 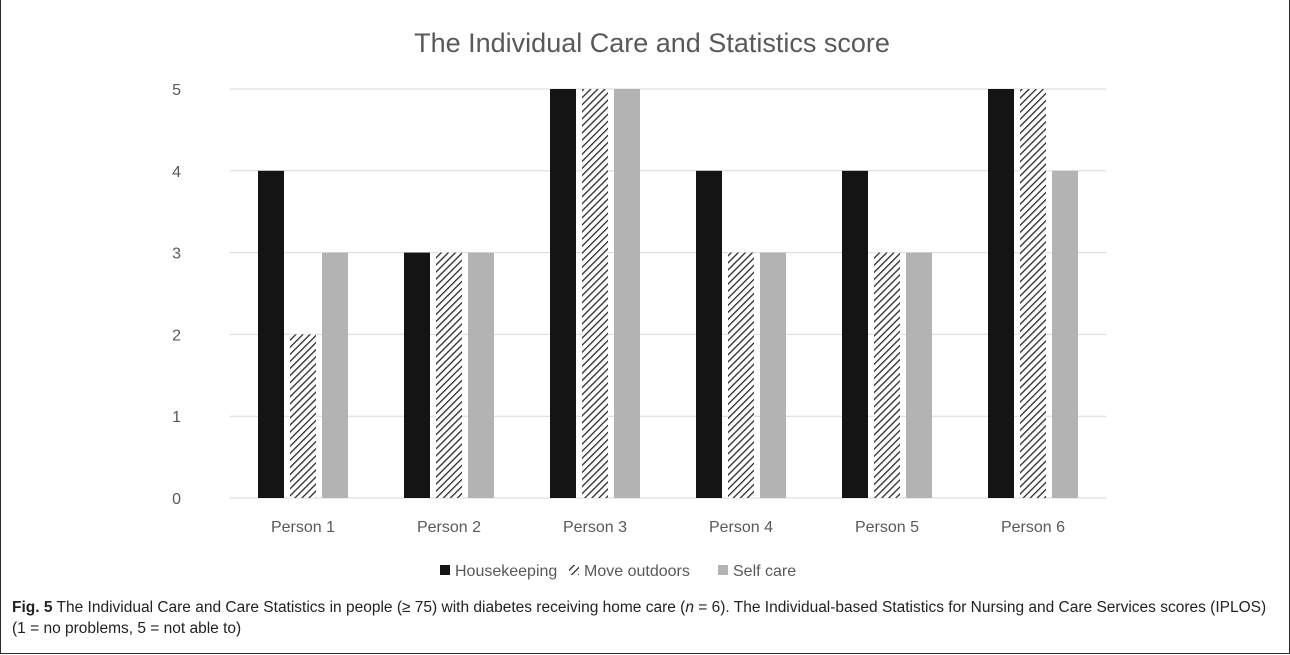 What do you see at coordinates (764, 571) in the screenshot?
I see `legend-label: Self care` at bounding box center [764, 571].